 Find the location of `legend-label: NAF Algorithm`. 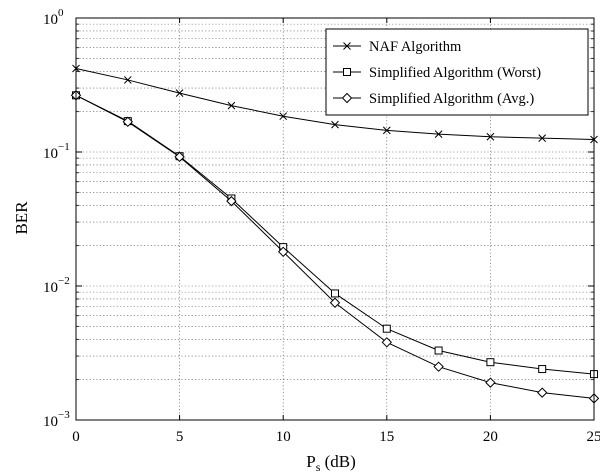

legend-label: NAF Algorithm is located at coordinates (415, 47).